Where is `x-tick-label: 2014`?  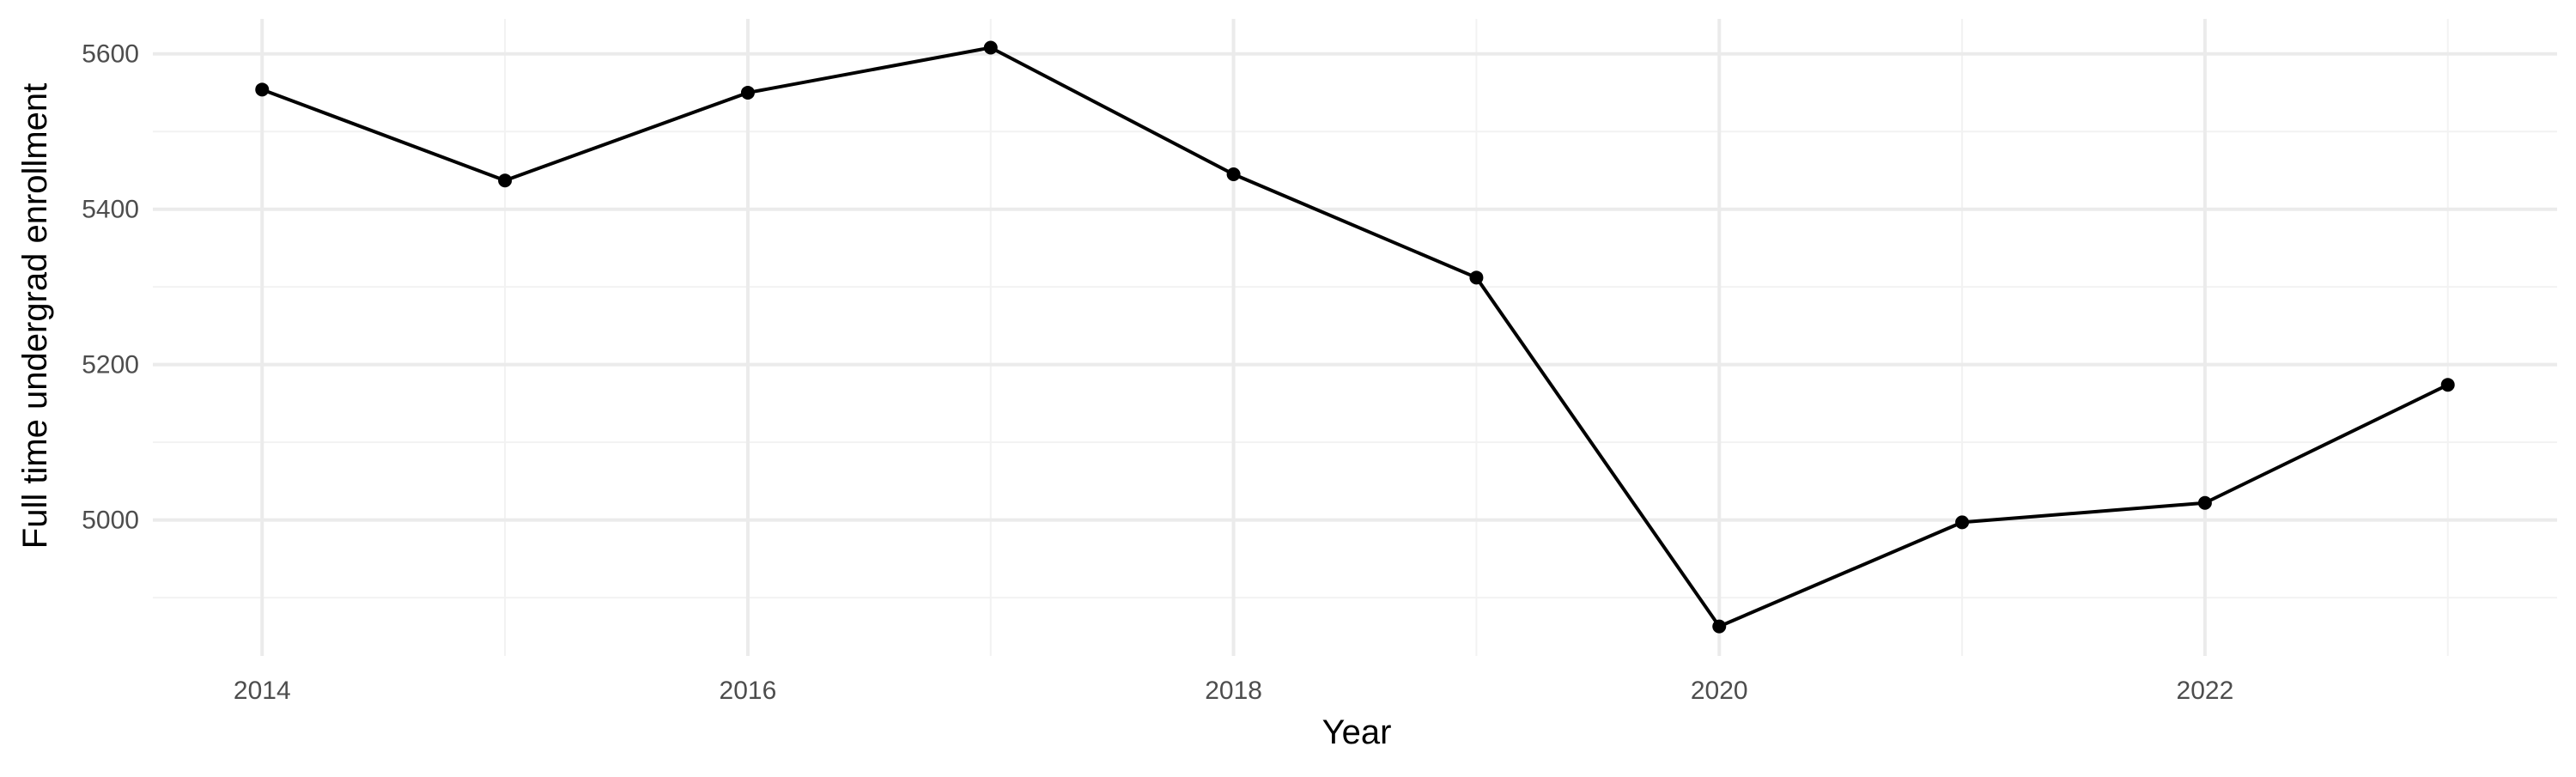 x-tick-label: 2014 is located at coordinates (262, 691).